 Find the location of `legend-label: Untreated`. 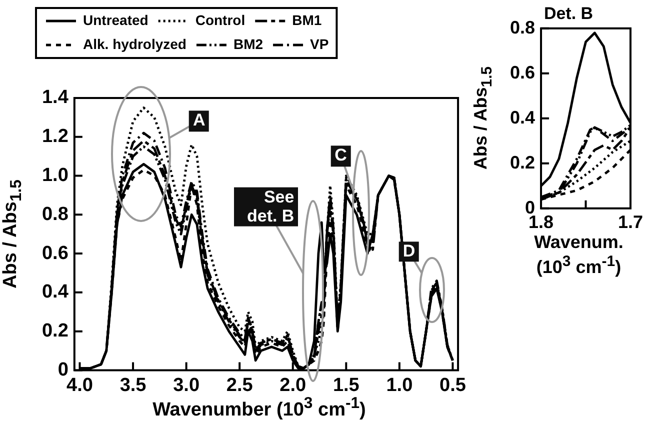

legend-label: Untreated is located at coordinates (115, 20).